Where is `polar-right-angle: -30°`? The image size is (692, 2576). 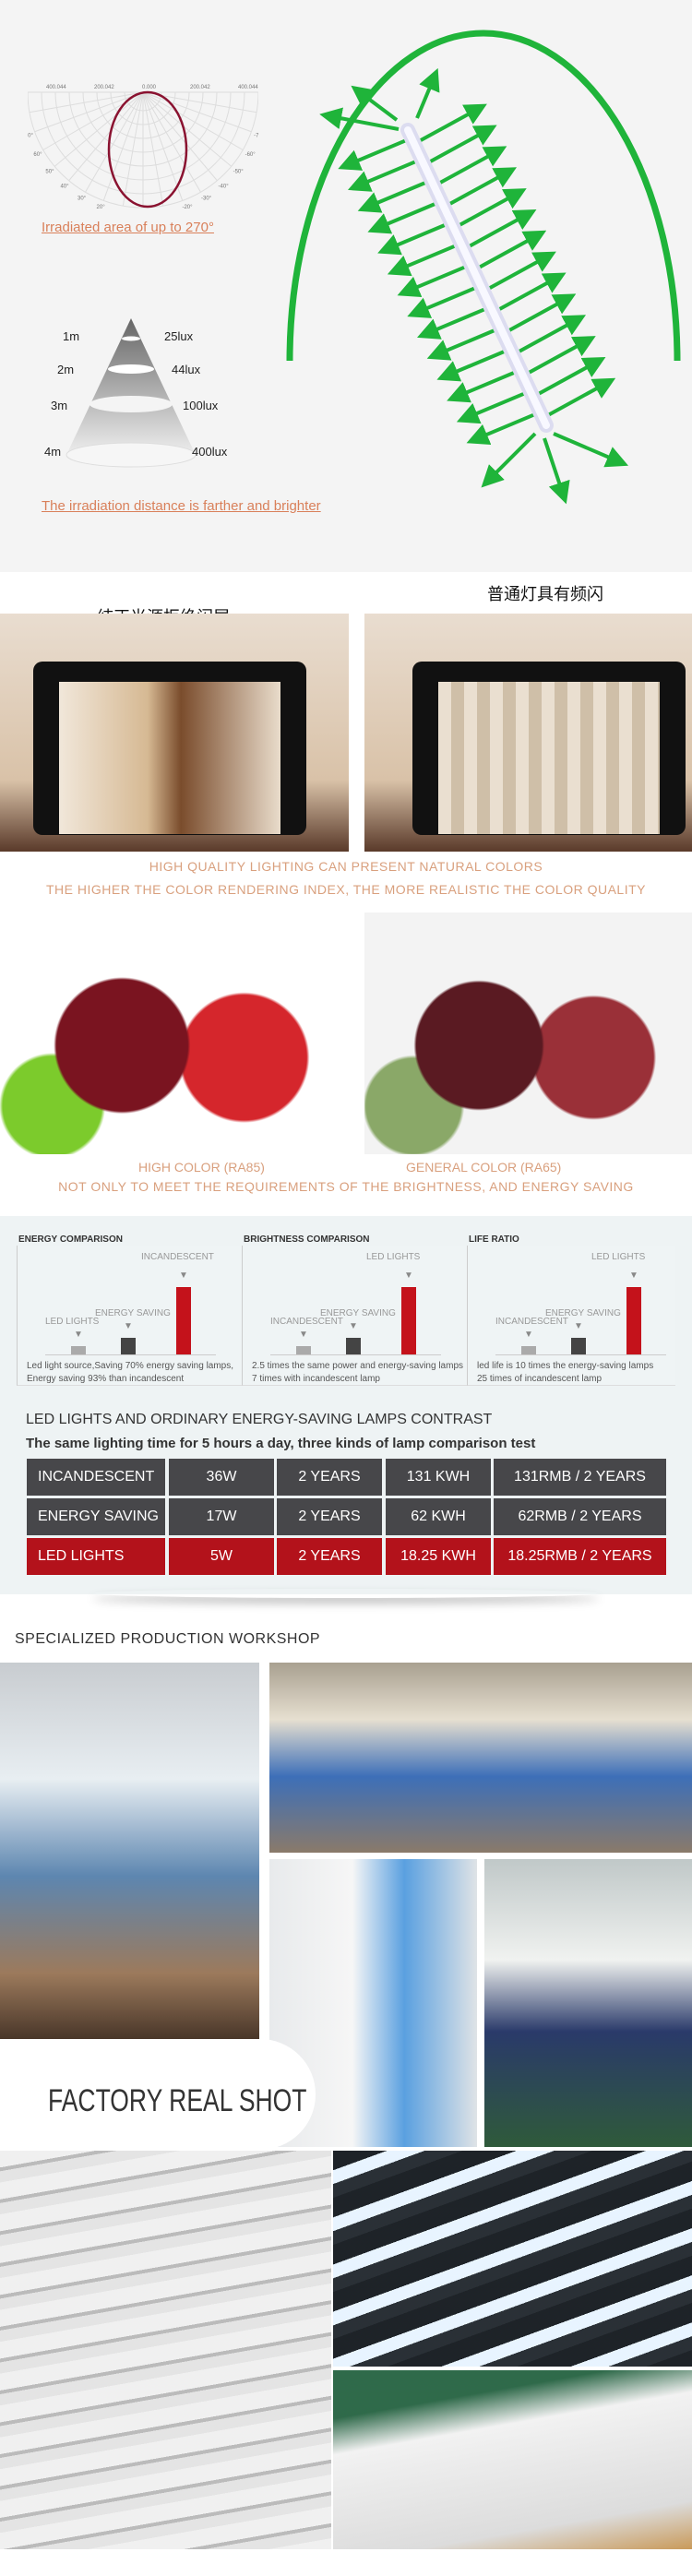
polar-right-angle: -30° is located at coordinates (206, 199).